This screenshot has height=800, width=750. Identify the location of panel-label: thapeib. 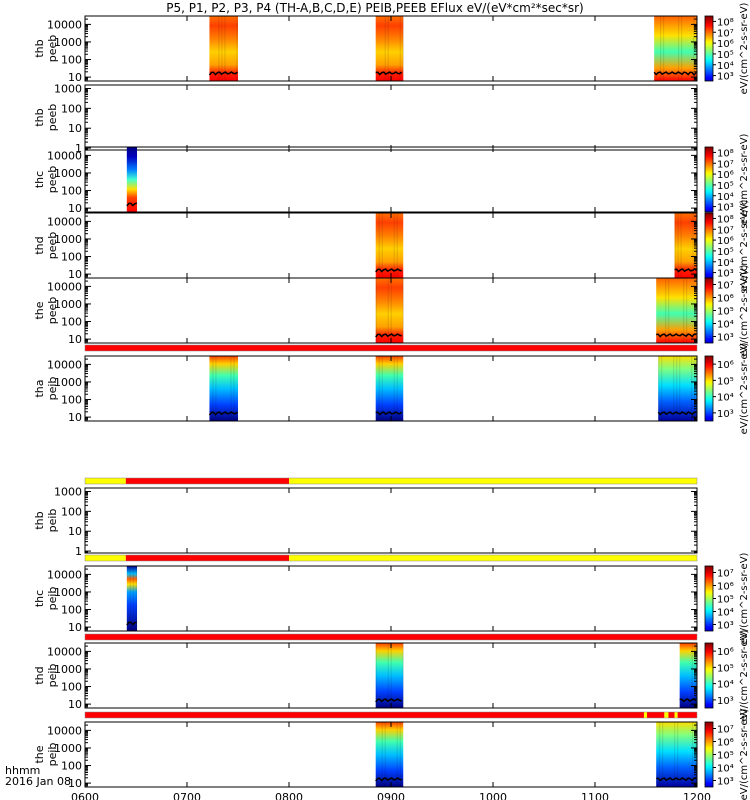
(46, 389).